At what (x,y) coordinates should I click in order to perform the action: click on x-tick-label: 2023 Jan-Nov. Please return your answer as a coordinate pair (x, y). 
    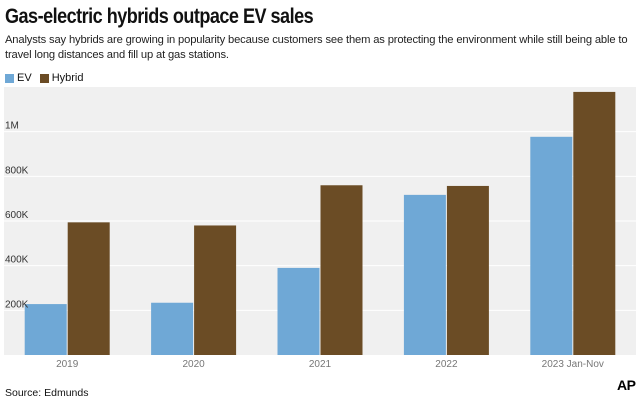
    Looking at the image, I should click on (573, 364).